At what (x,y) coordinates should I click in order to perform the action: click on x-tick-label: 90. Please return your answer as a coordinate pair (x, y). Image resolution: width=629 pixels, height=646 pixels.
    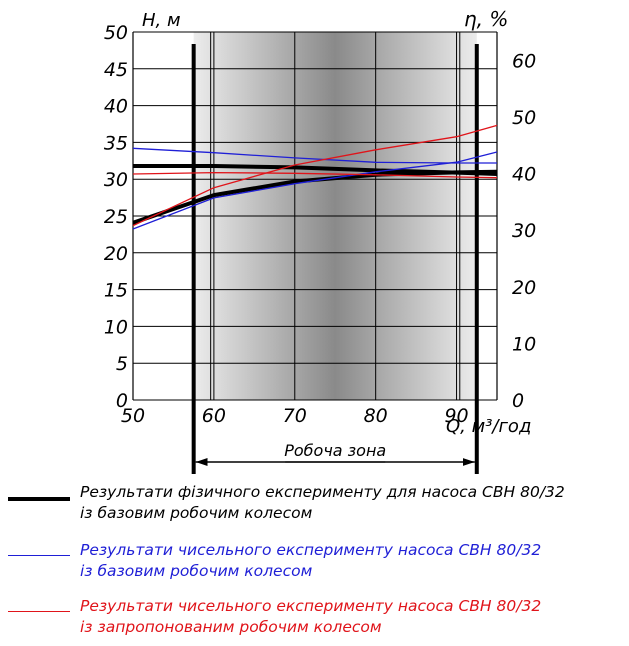
    Looking at the image, I should click on (456, 416).